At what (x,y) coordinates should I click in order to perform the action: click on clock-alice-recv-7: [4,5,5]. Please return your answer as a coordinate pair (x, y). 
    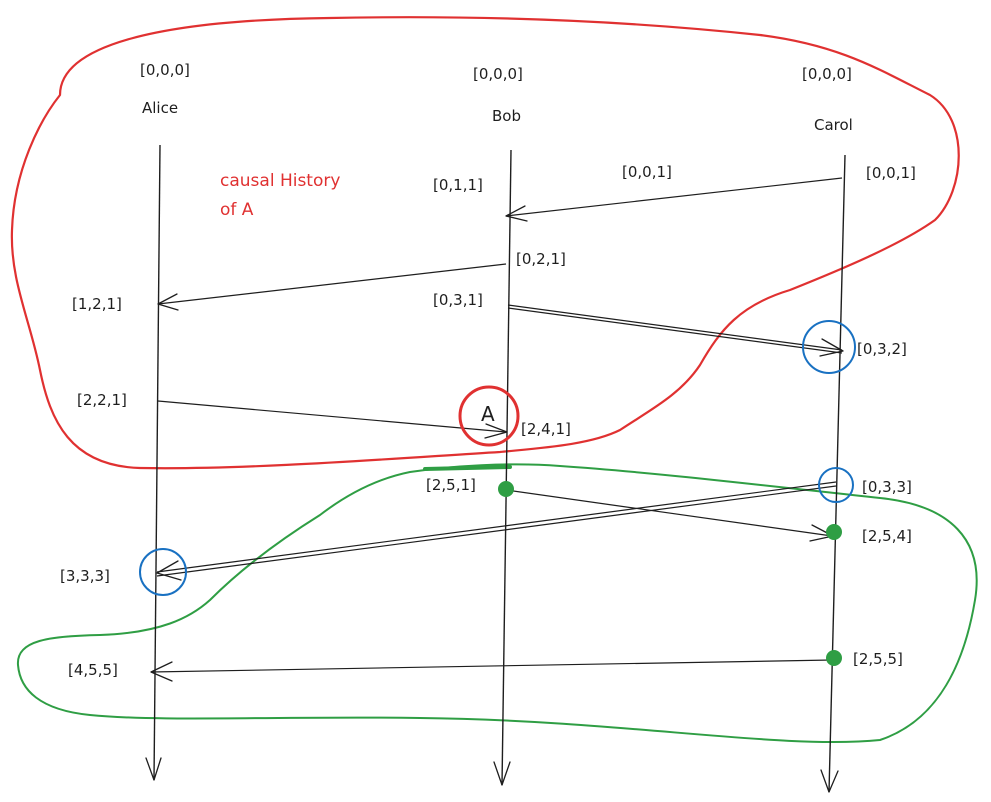
    Looking at the image, I should click on (93, 670).